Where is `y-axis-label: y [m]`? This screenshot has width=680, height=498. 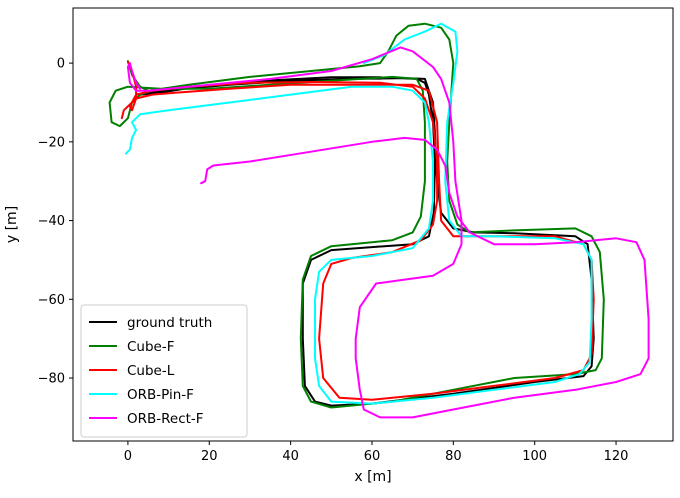
y-axis-label: y [m] is located at coordinates (12, 224).